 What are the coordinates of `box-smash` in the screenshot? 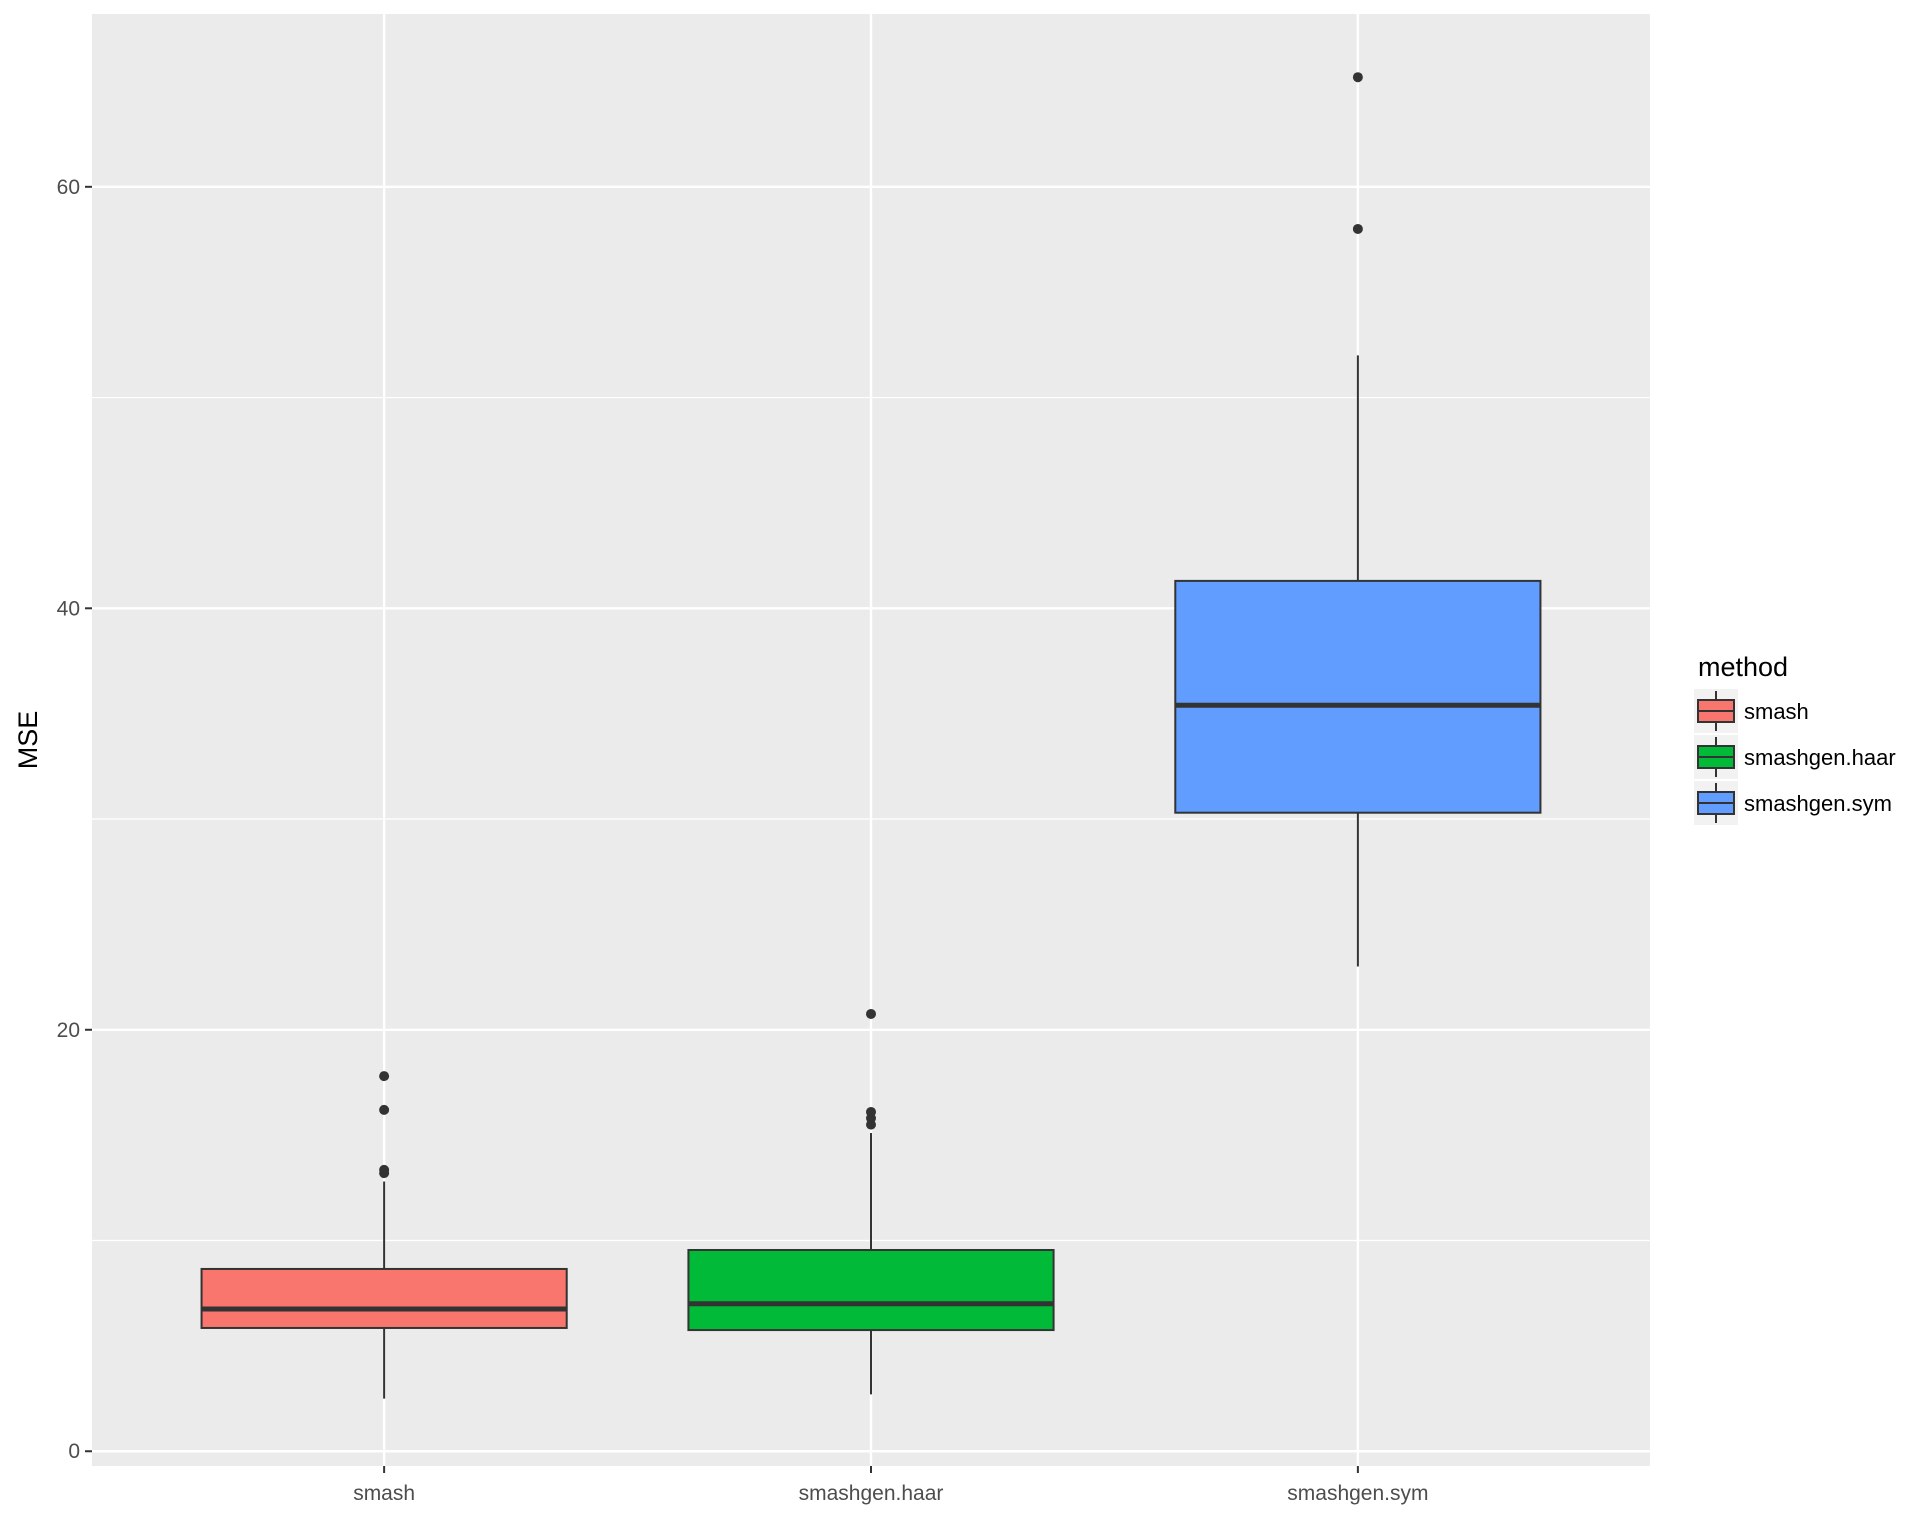 It's located at (384, 1235).